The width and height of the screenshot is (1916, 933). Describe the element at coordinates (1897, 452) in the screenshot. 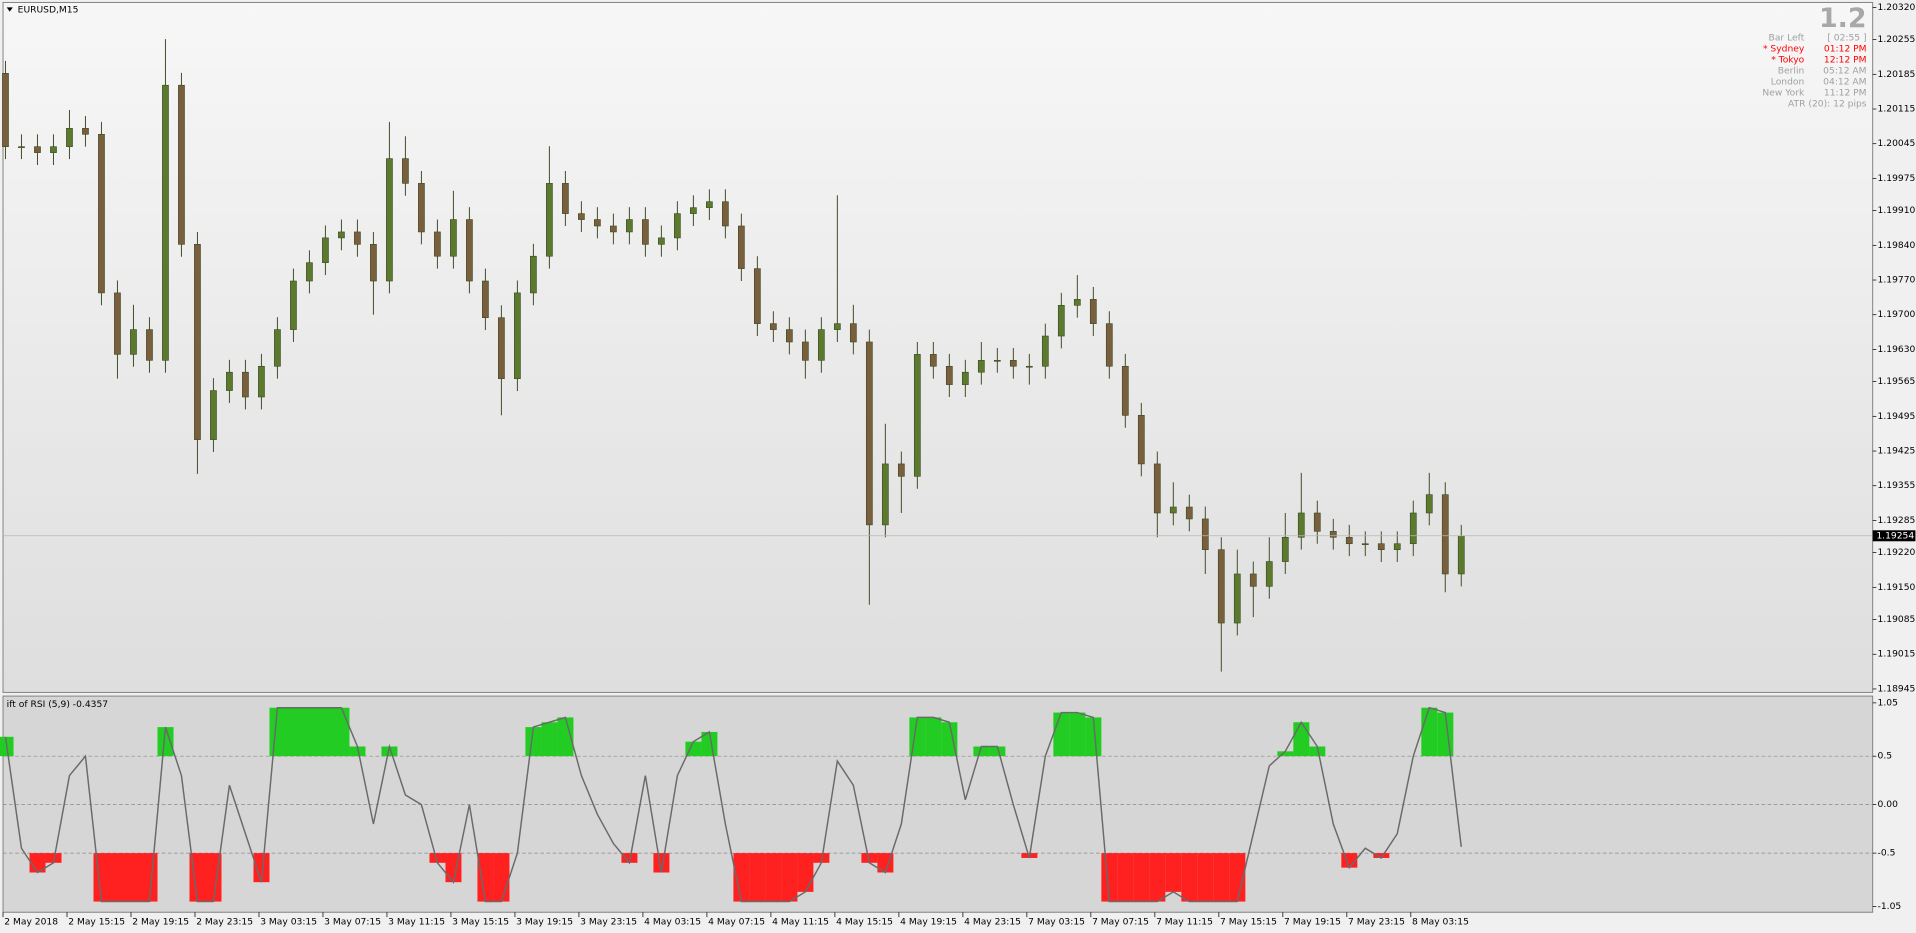

I see `y-tick-label: 1.19425` at that location.